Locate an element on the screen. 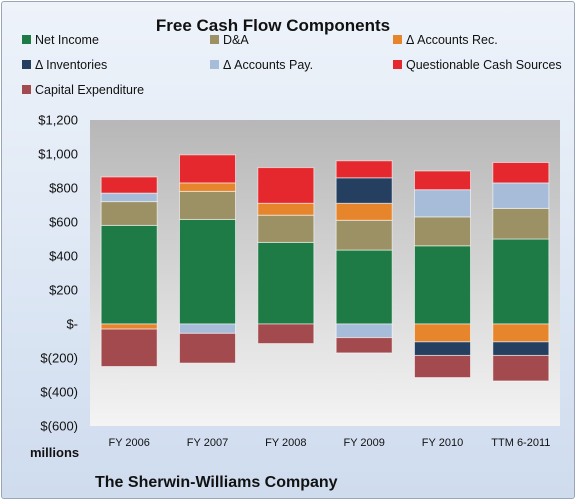 This screenshot has height=502, width=578. y-tick-label: $400 is located at coordinates (63, 256).